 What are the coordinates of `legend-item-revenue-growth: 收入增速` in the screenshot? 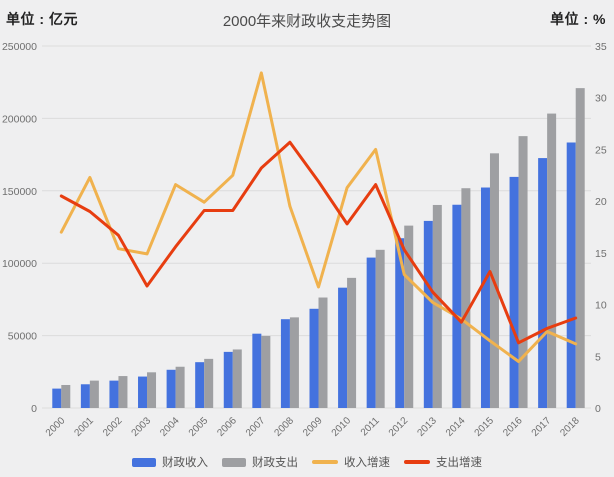 It's located at (351, 462).